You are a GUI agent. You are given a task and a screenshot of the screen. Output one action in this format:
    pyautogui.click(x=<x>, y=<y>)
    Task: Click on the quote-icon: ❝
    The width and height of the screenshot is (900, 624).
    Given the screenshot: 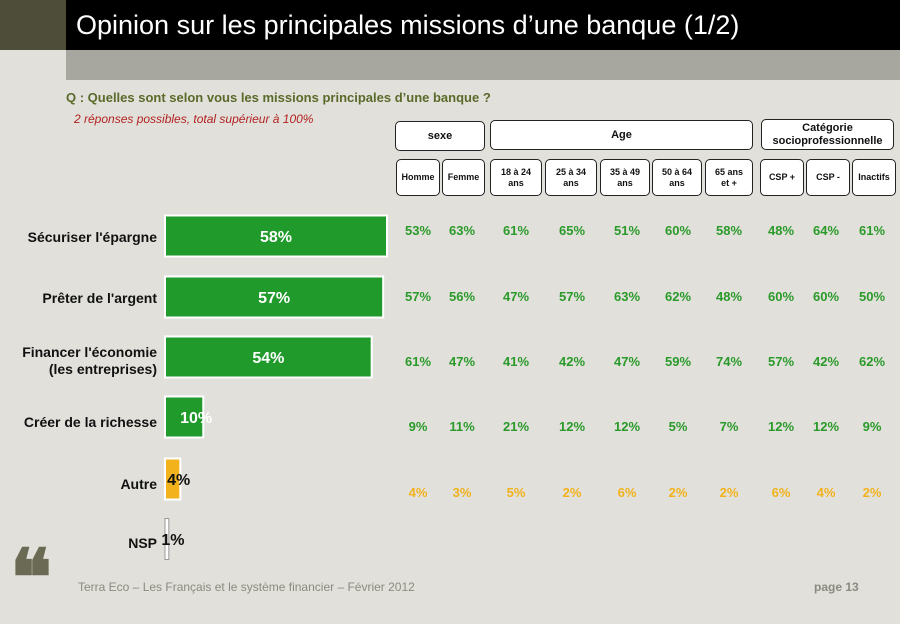 What is the action you would take?
    pyautogui.click(x=31, y=578)
    